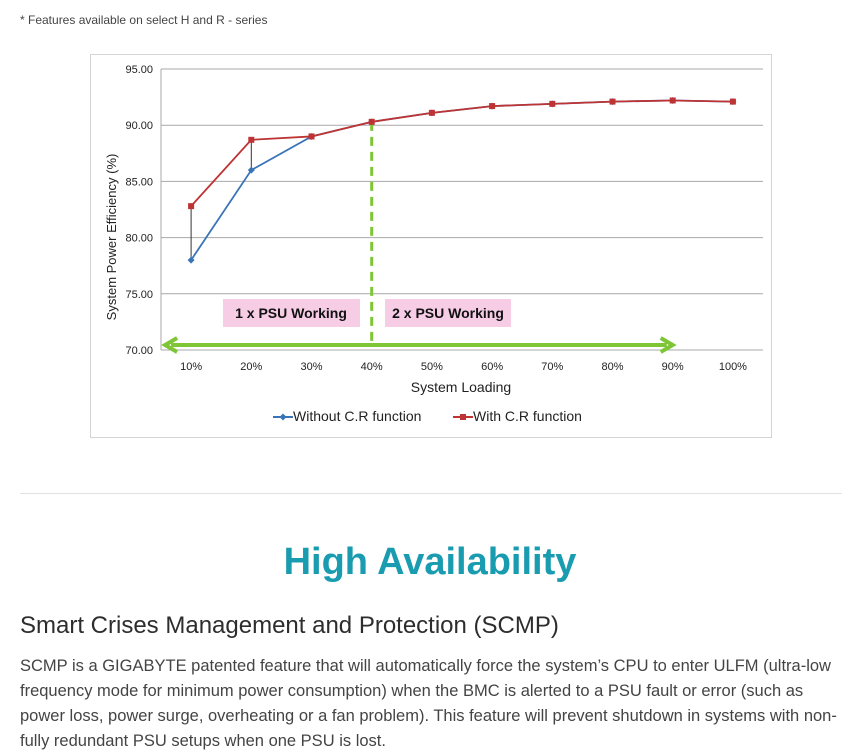 This screenshot has width=860, height=754. I want to click on legend-entry-label: Without C.R function, so click(357, 416).